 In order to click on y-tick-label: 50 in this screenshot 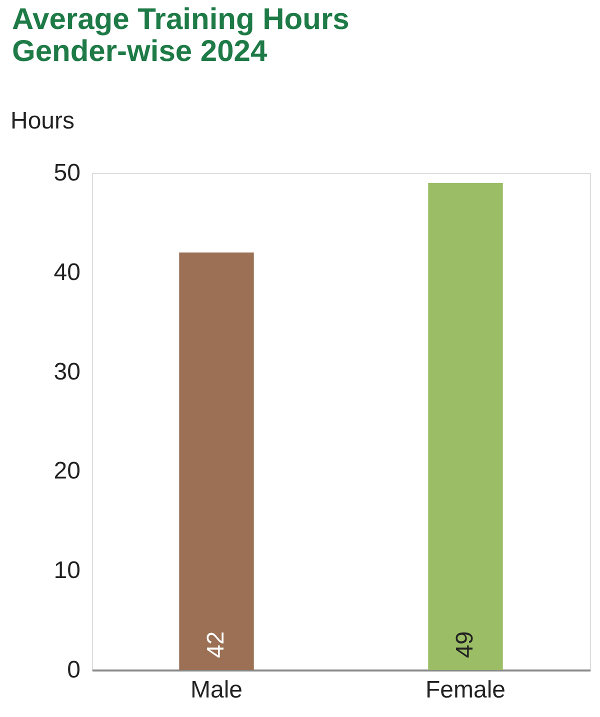, I will do `click(67, 173)`.